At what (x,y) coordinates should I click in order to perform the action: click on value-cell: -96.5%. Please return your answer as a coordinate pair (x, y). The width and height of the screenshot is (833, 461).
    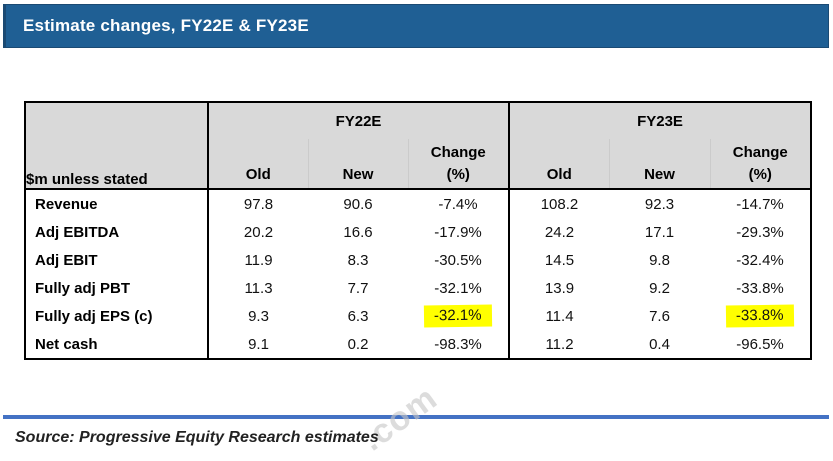
    Looking at the image, I should click on (760, 344).